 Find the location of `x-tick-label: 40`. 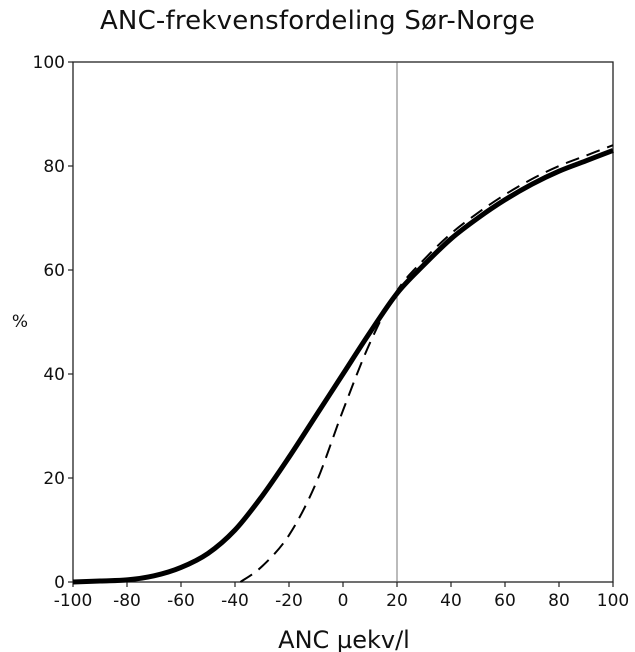

x-tick-label: 40 is located at coordinates (451, 601).